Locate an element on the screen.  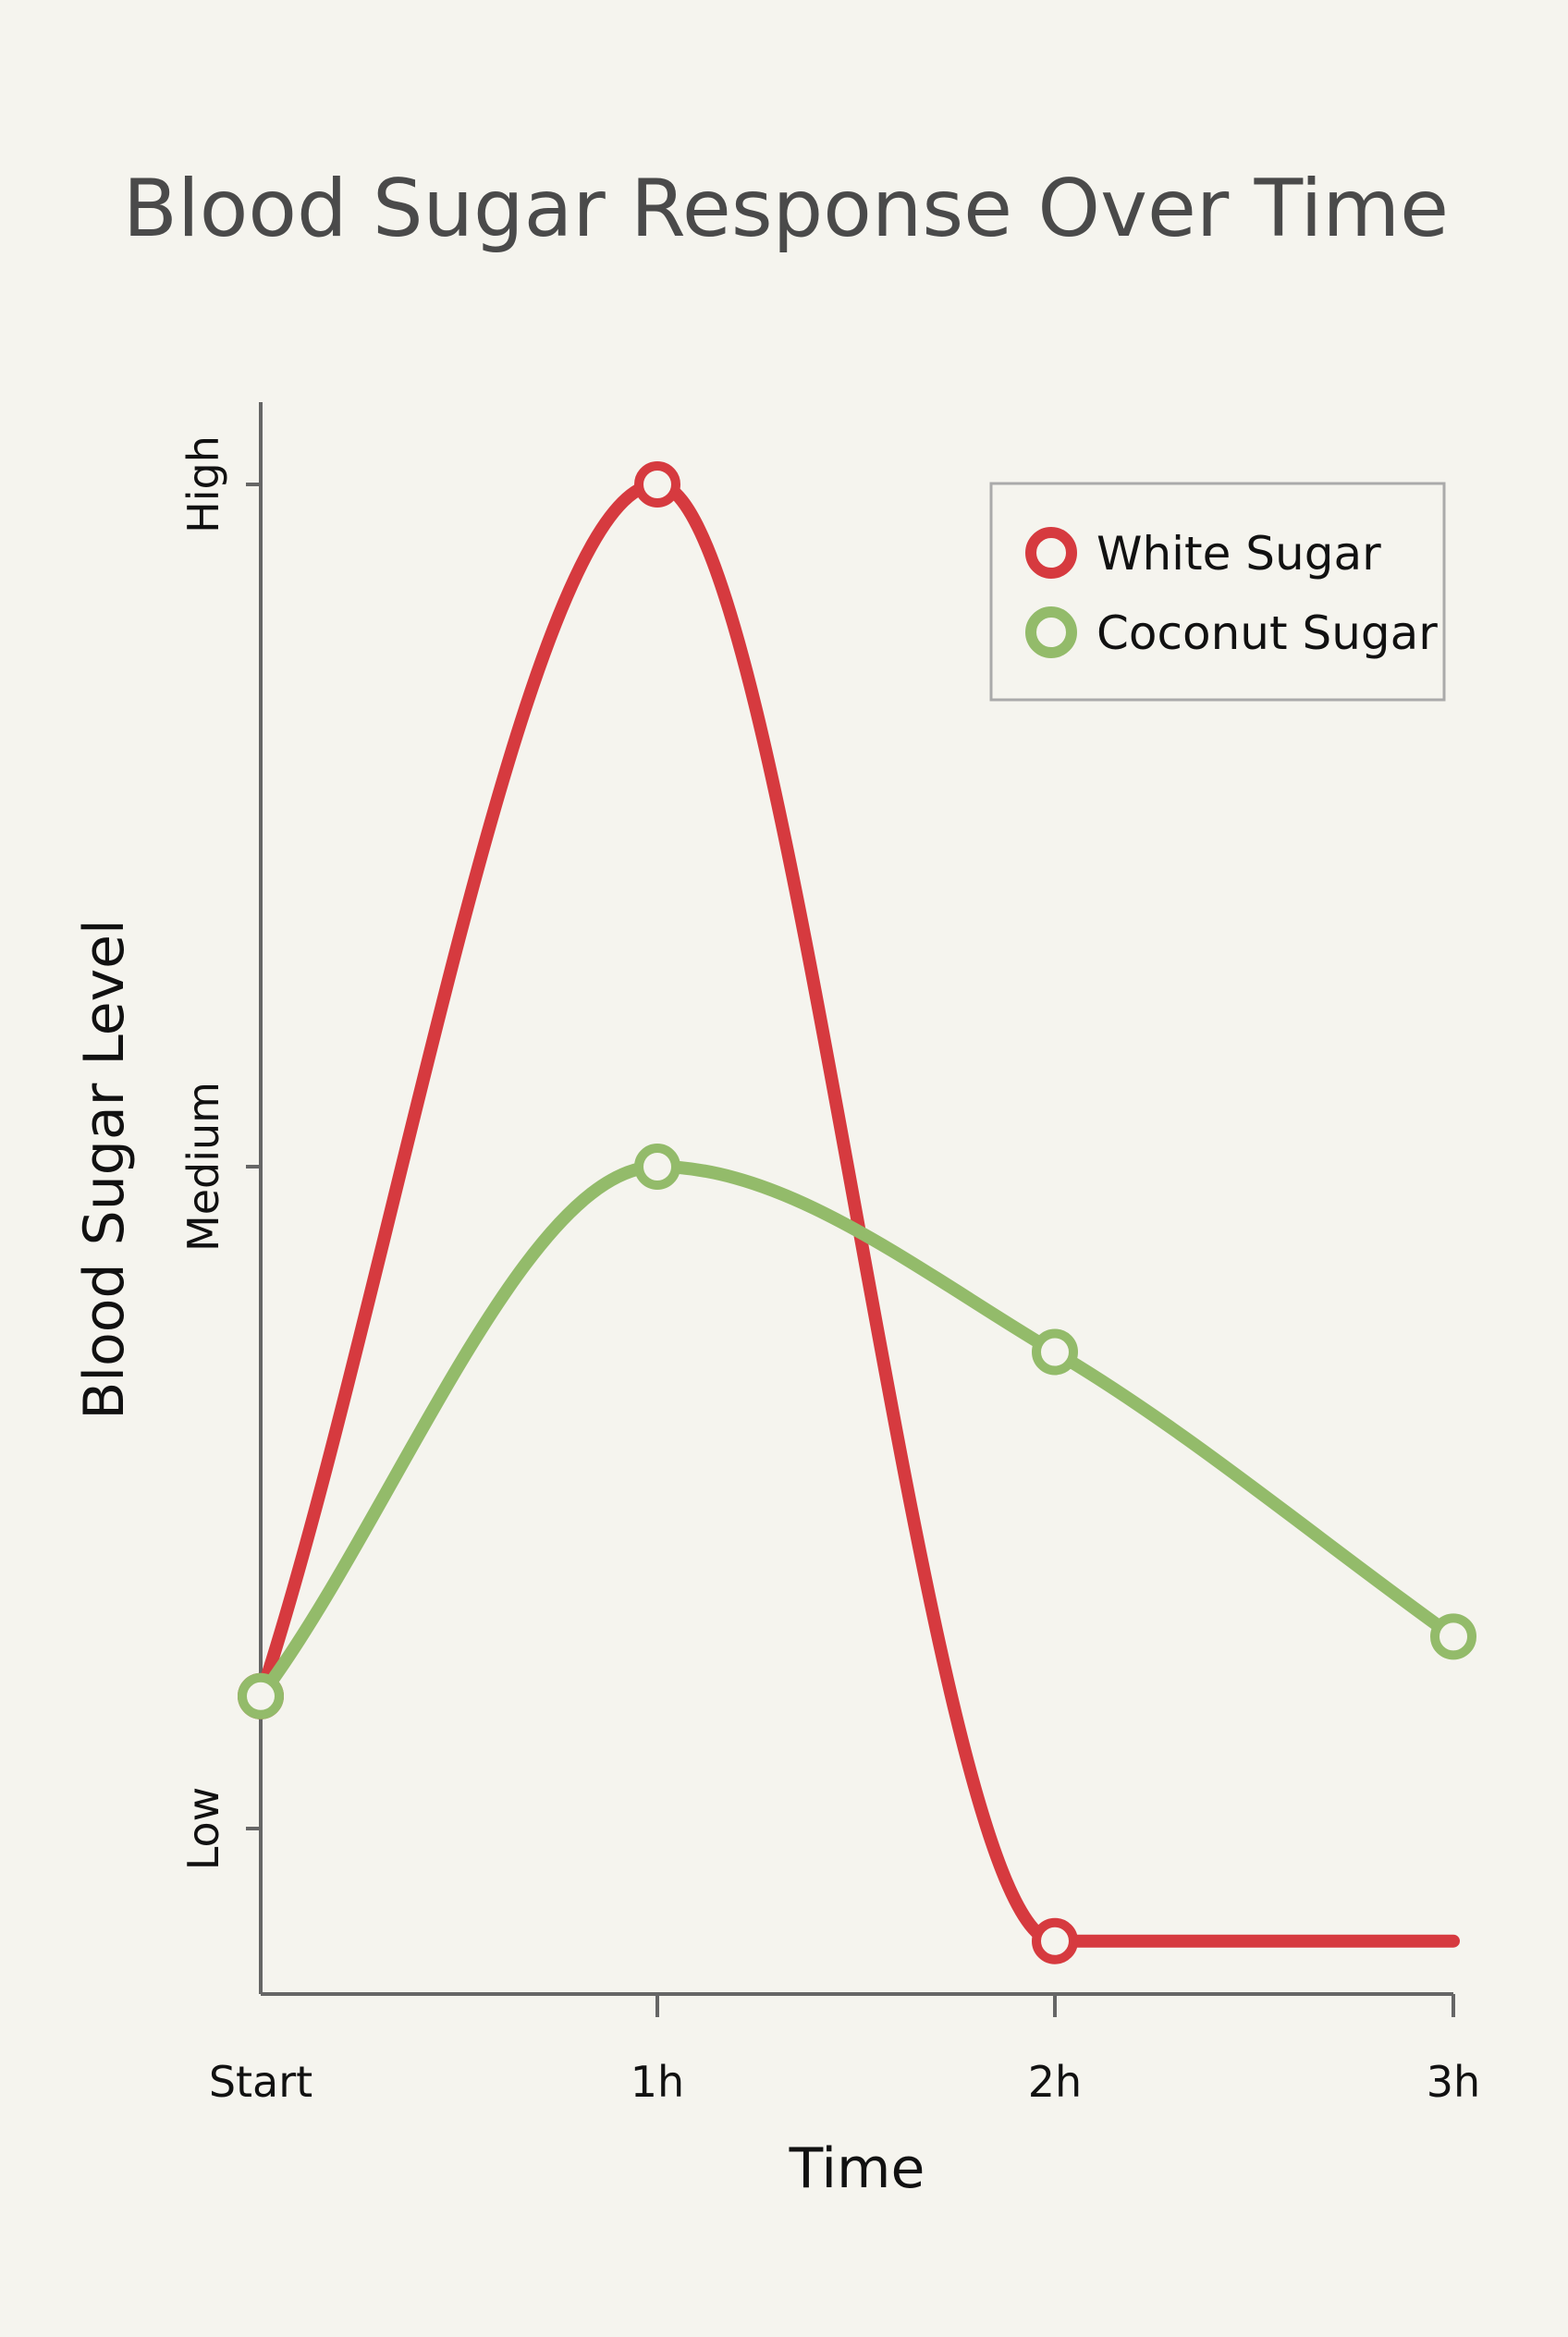
legend-label-white-sugar: White Sugar is located at coordinates (1239, 554).